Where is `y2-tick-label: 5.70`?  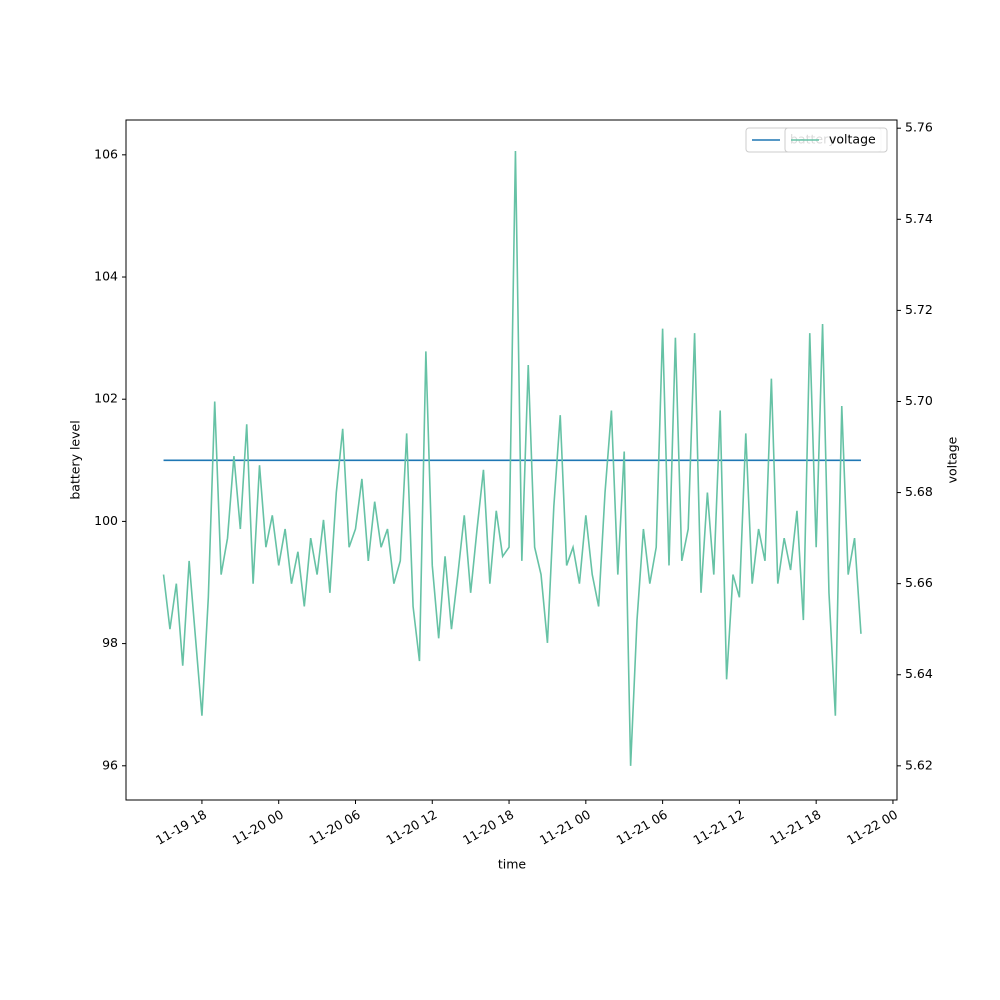 y2-tick-label: 5.70 is located at coordinates (919, 400).